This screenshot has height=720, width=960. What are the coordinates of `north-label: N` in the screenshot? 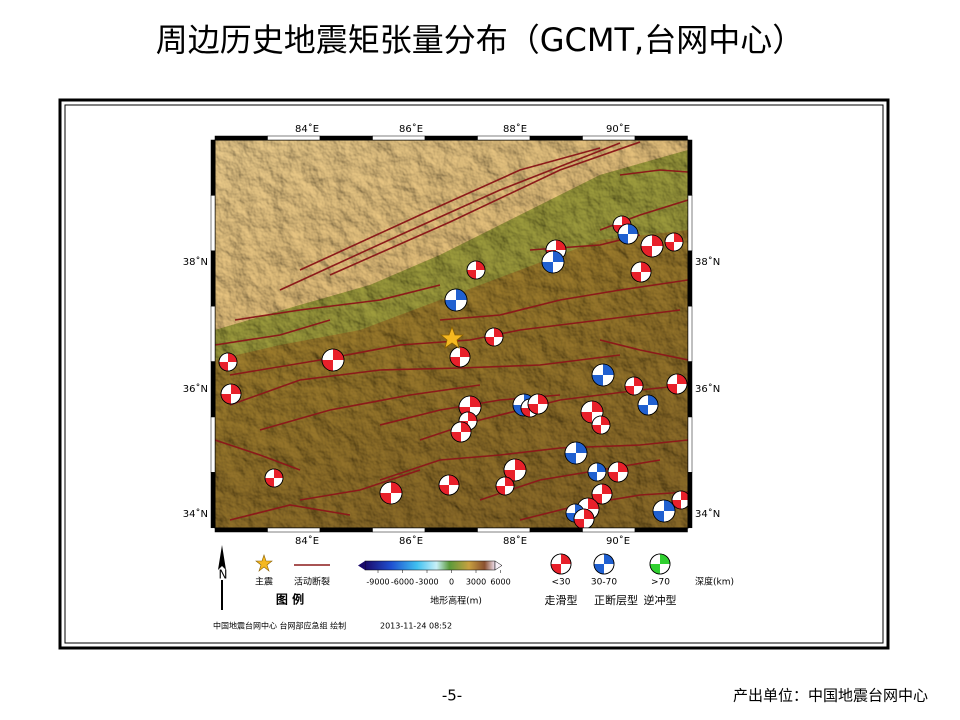 It's located at (223, 575).